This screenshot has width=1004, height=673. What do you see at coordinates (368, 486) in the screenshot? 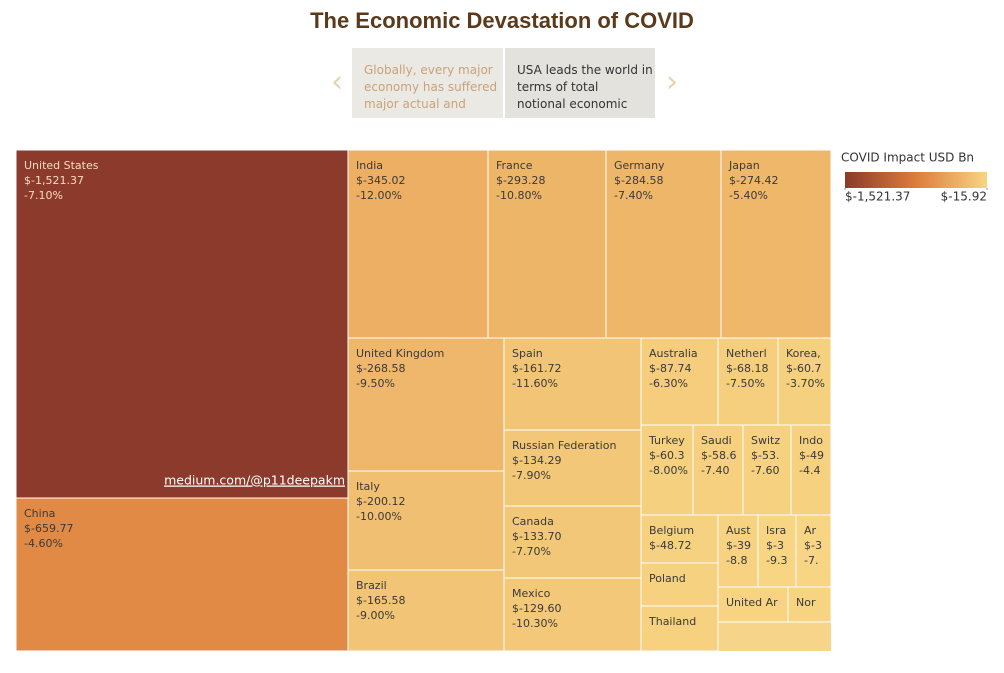
I see `cell-name: Italy` at bounding box center [368, 486].